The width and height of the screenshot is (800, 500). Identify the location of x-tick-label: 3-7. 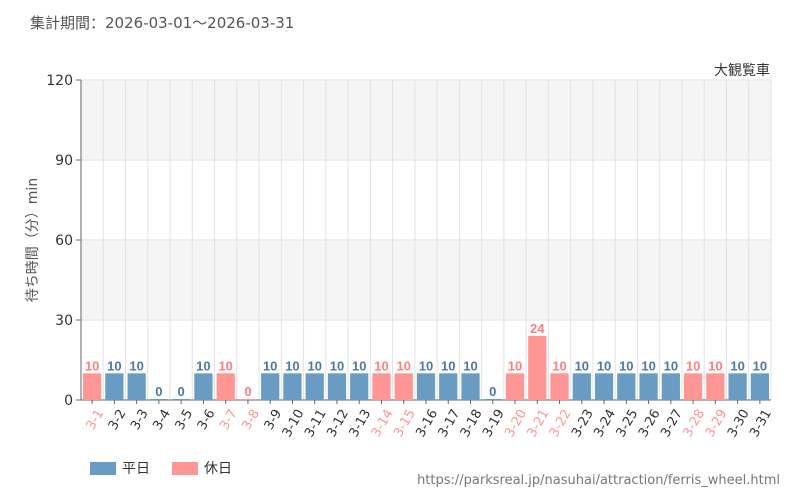
(229, 420).